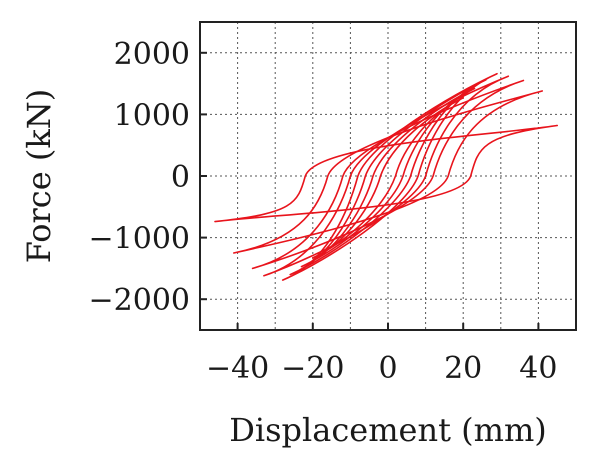 This screenshot has height=472, width=600. What do you see at coordinates (152, 54) in the screenshot?
I see `y-tick-label: 2000` at bounding box center [152, 54].